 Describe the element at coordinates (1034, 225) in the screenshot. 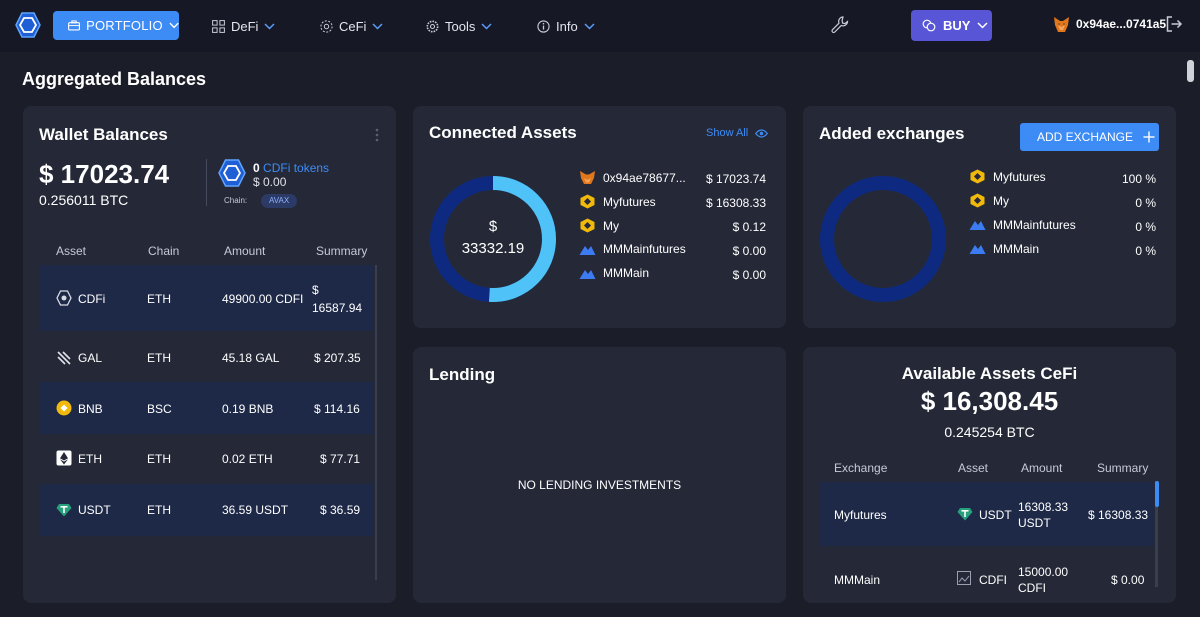

I see `exchange-name: MMMainfutures` at that location.